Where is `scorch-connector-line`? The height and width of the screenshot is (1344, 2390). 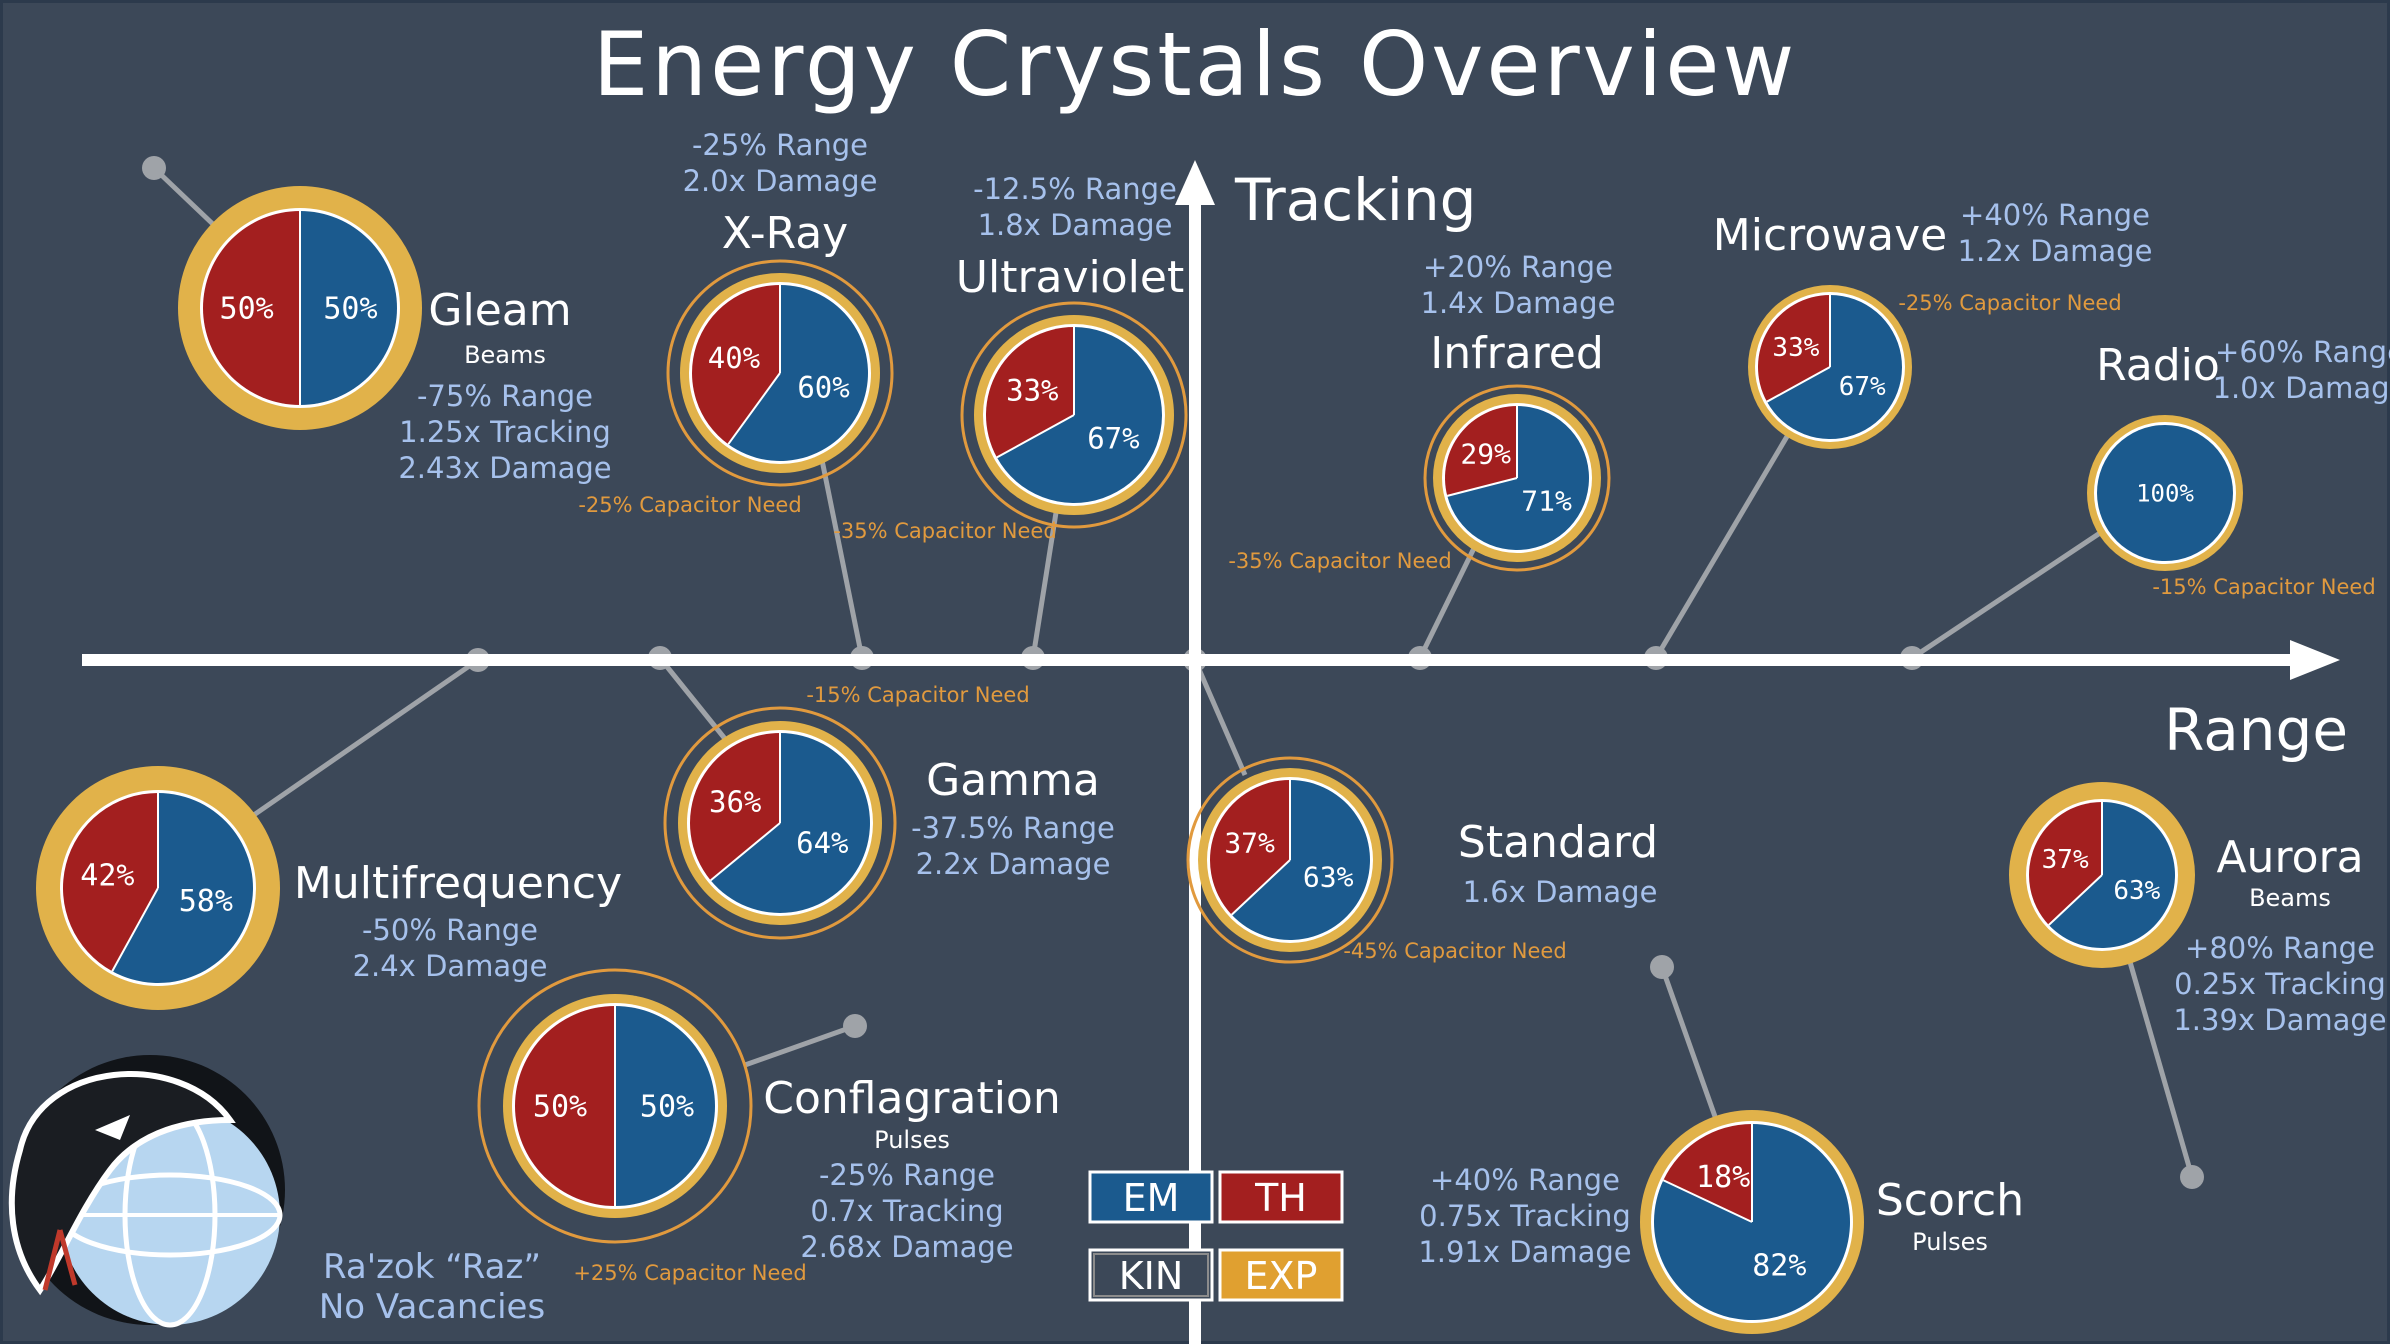
scorch-connector-line is located at coordinates (1690, 1046).